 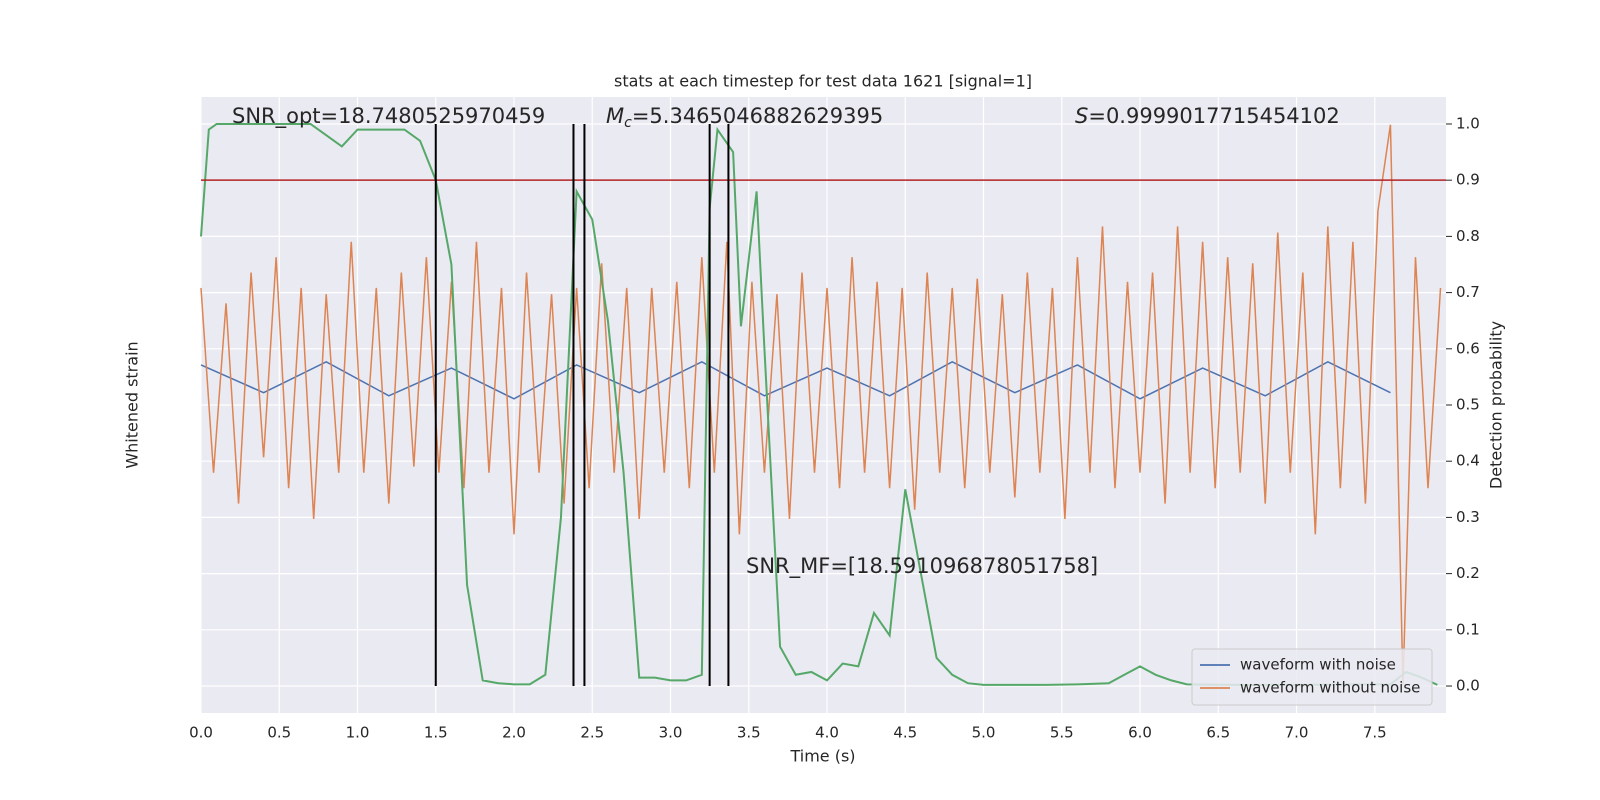 I want to click on y2-tick-label: 0.3, so click(x=1468, y=517).